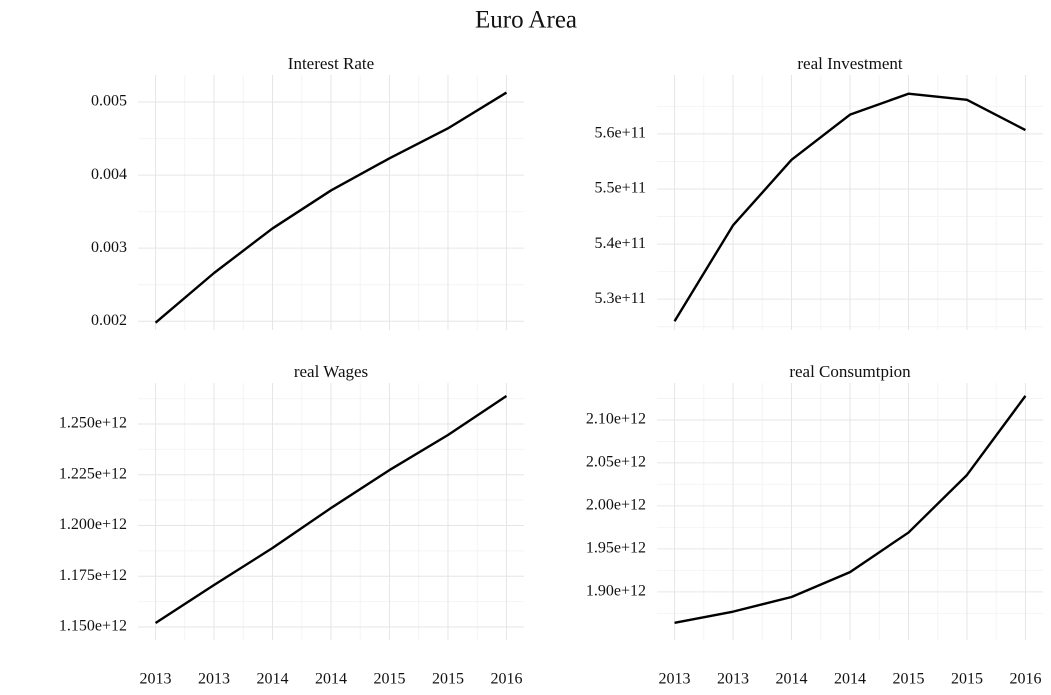  I want to click on panel-title: real Wages, so click(331, 371).